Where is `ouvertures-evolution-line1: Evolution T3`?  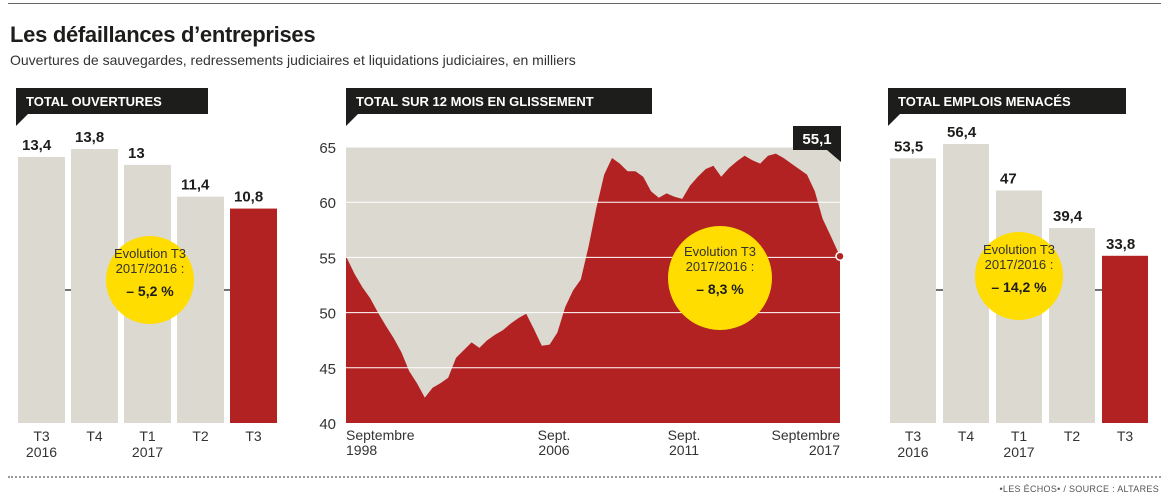 ouvertures-evolution-line1: Evolution T3 is located at coordinates (150, 253).